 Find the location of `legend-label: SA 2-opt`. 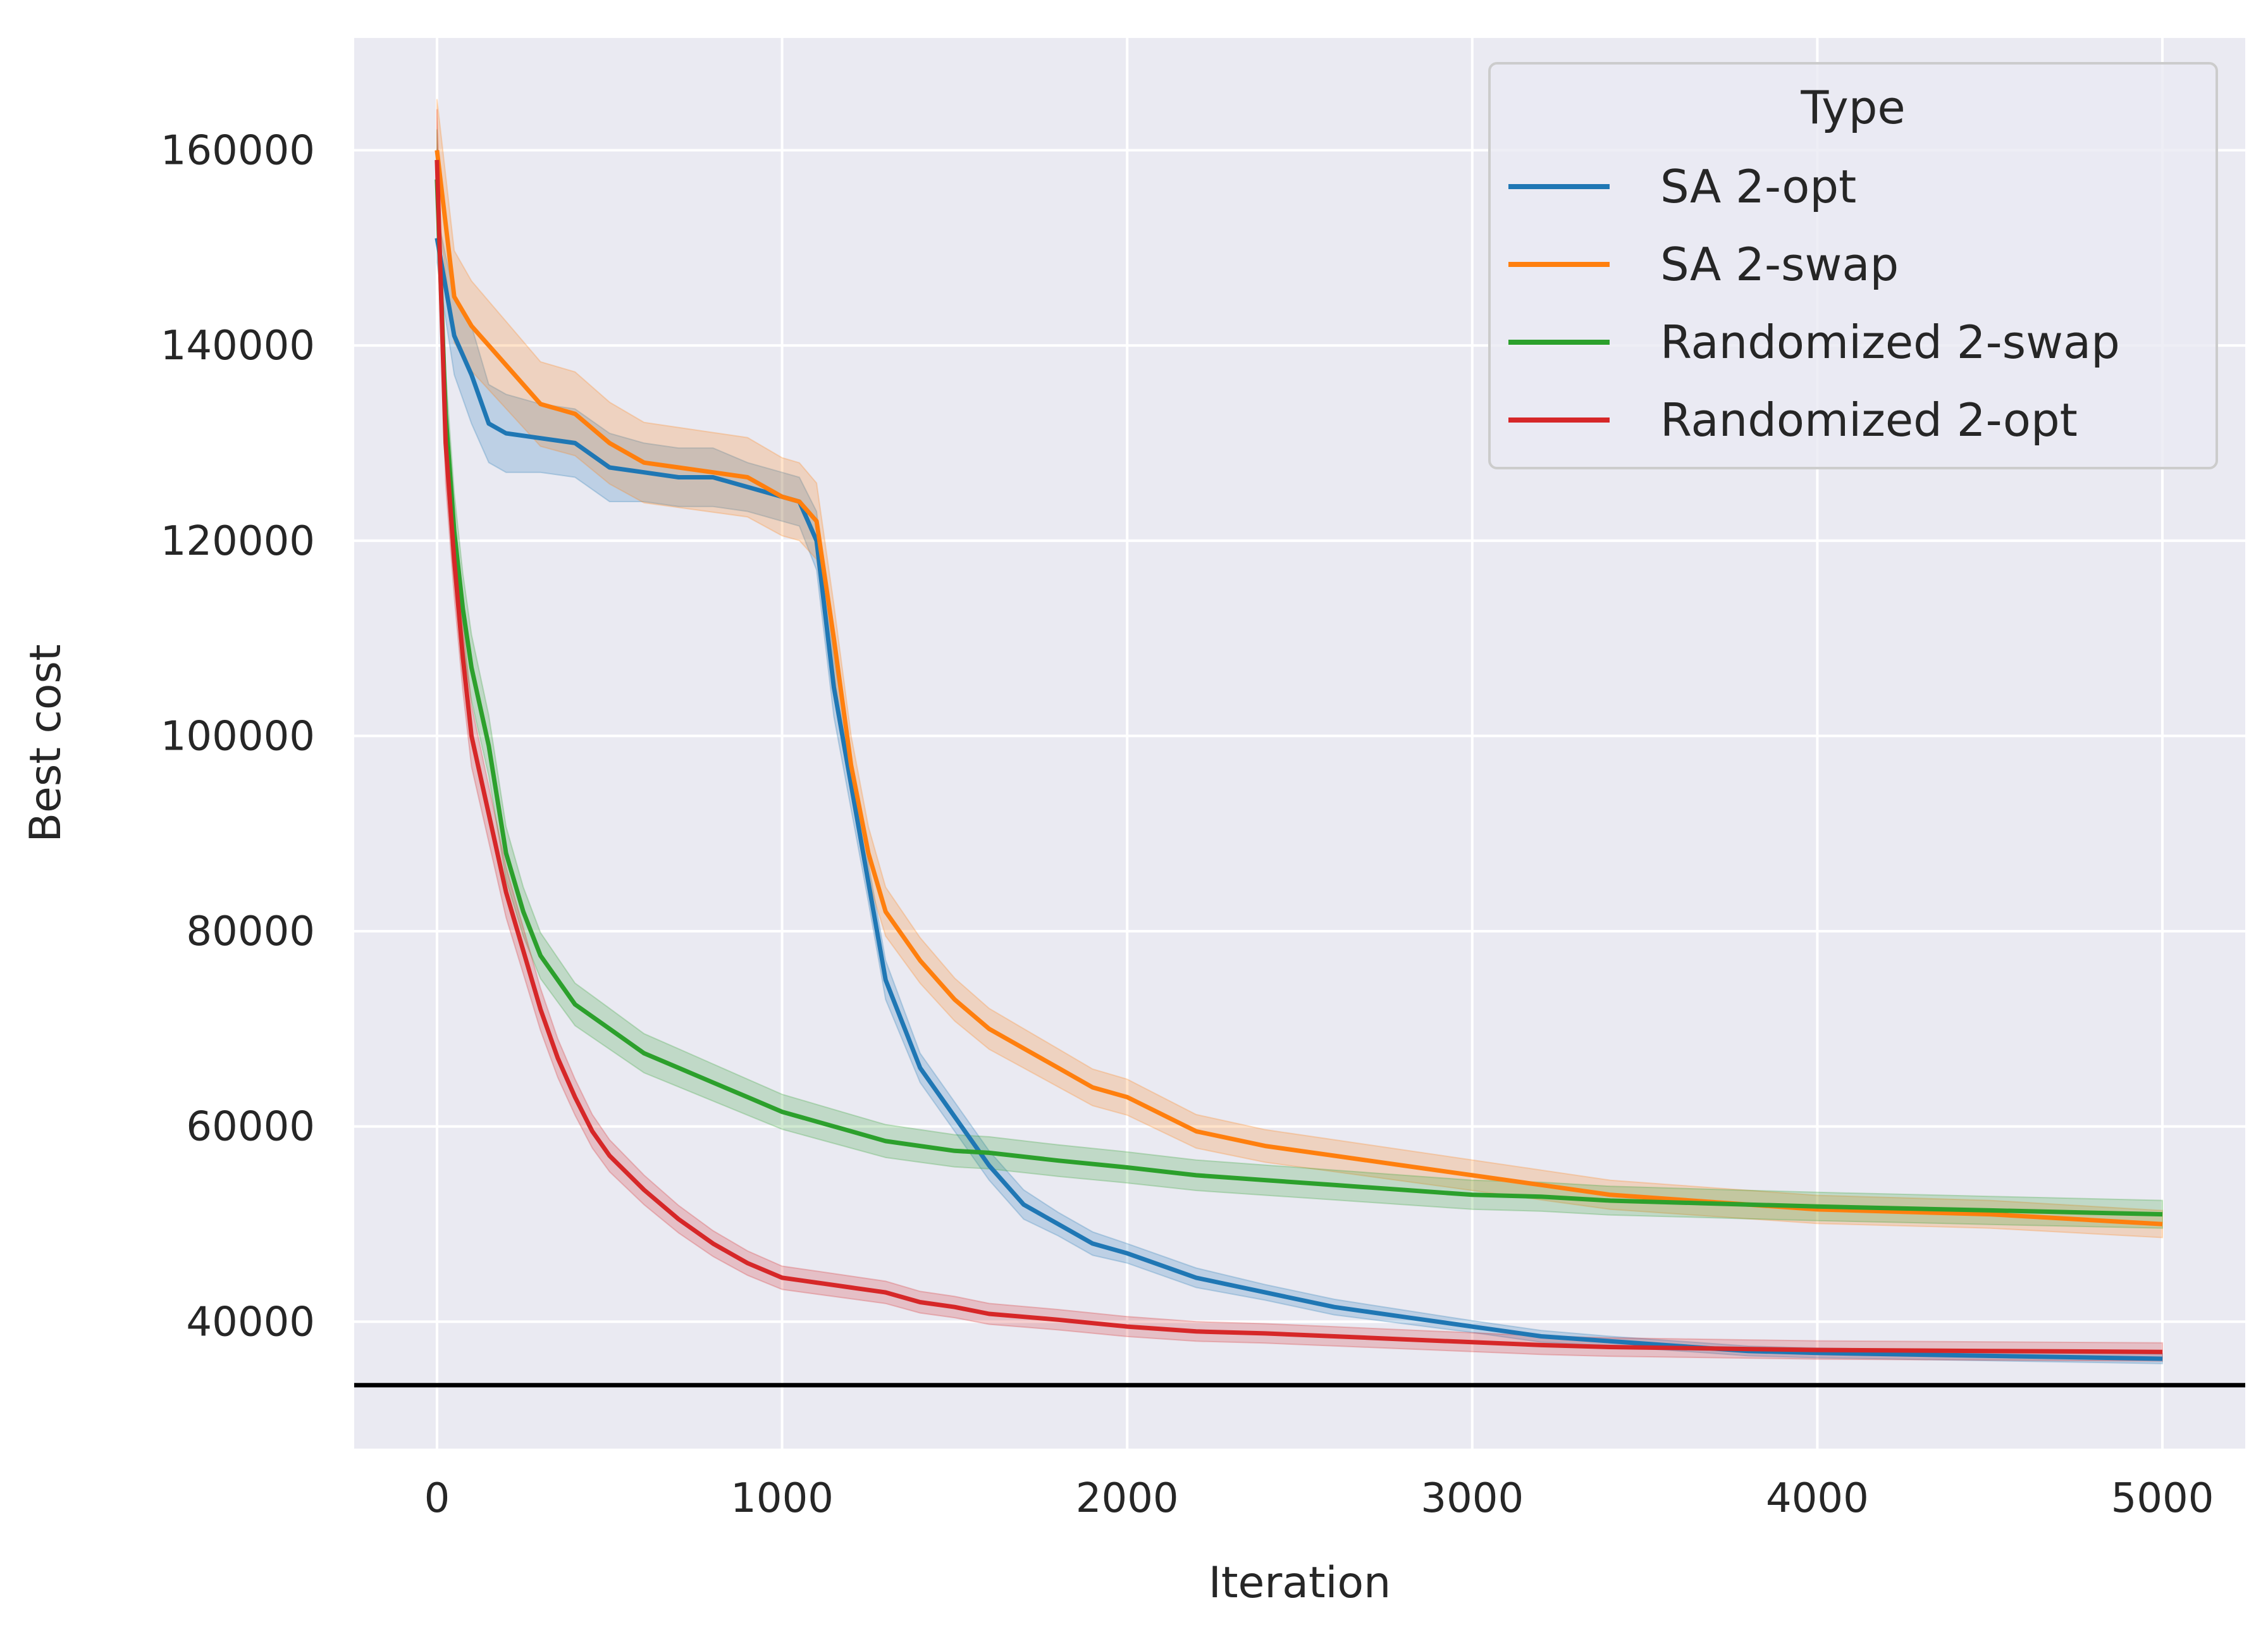

legend-label: SA 2-opt is located at coordinates (1758, 186).